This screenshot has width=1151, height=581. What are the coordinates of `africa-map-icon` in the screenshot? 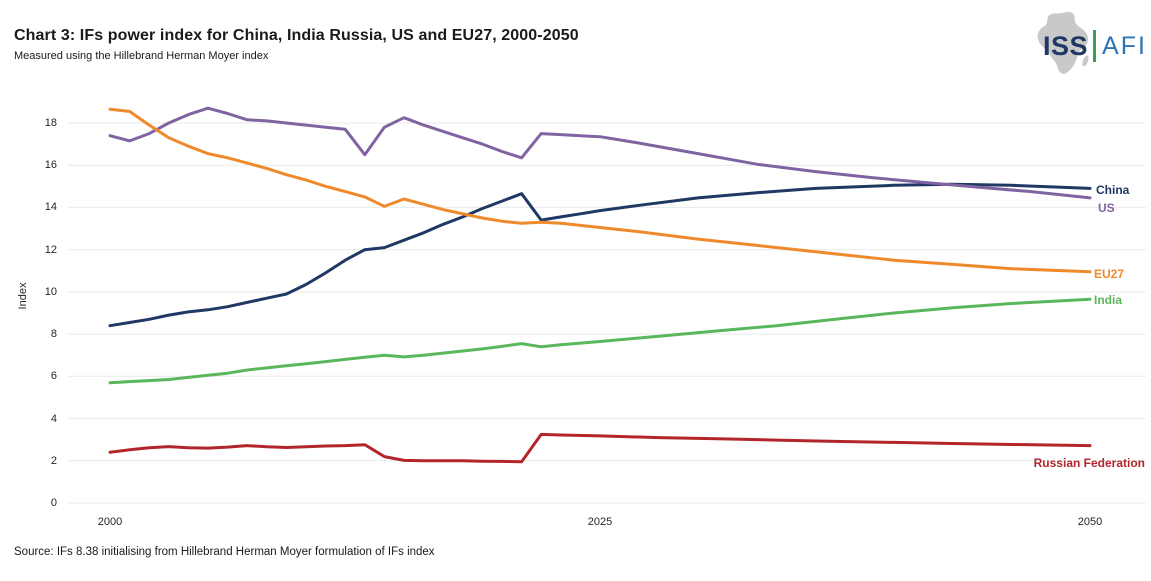 It's located at (1063, 42).